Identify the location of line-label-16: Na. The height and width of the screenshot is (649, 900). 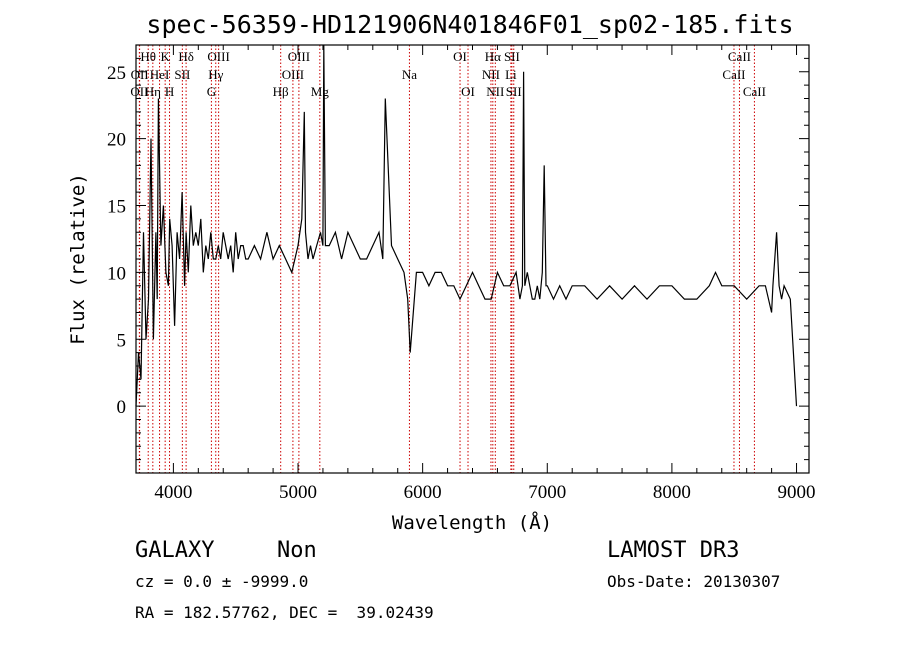
(409, 74).